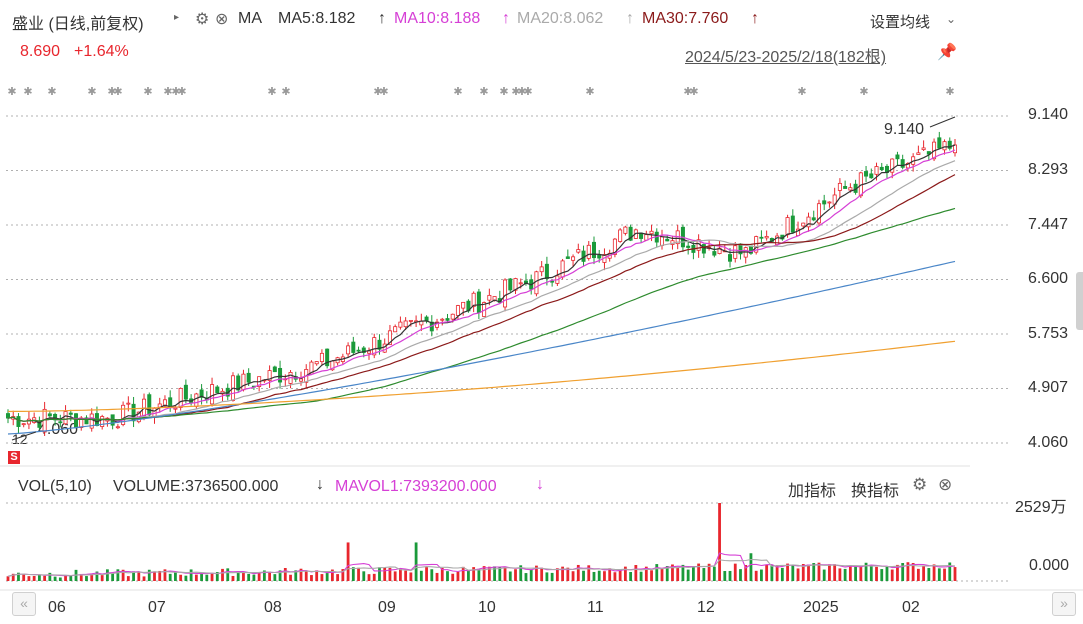  I want to click on stock-title: 盛业 (日线,前复权), so click(78, 24).